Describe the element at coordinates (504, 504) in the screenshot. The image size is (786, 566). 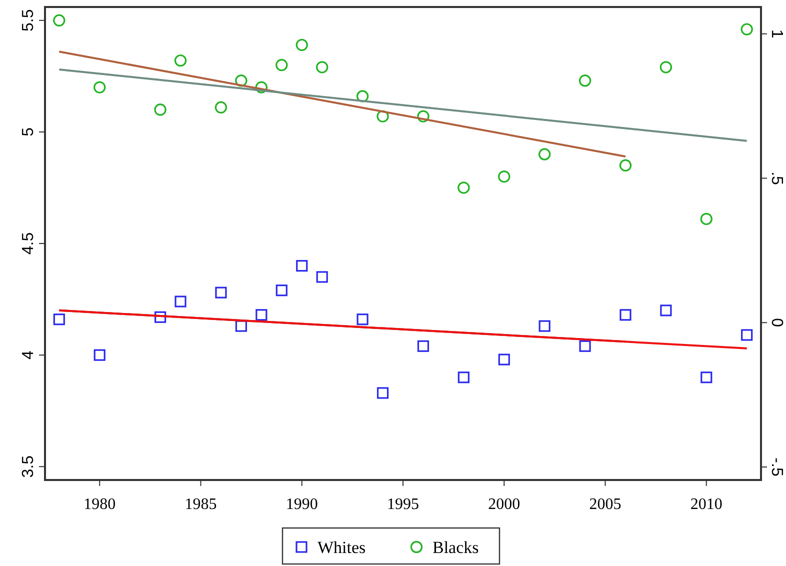
I see `x-tick-label: 2000` at that location.